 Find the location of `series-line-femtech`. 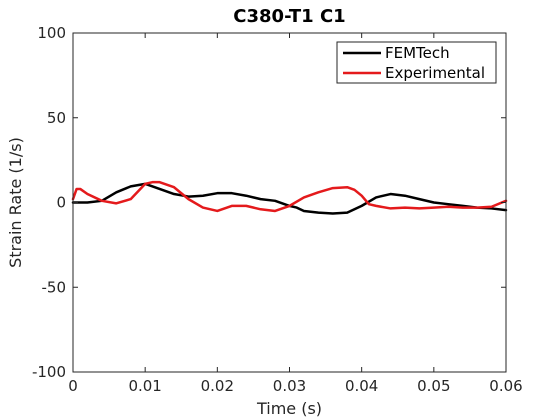

series-line-femtech is located at coordinates (289, 198).